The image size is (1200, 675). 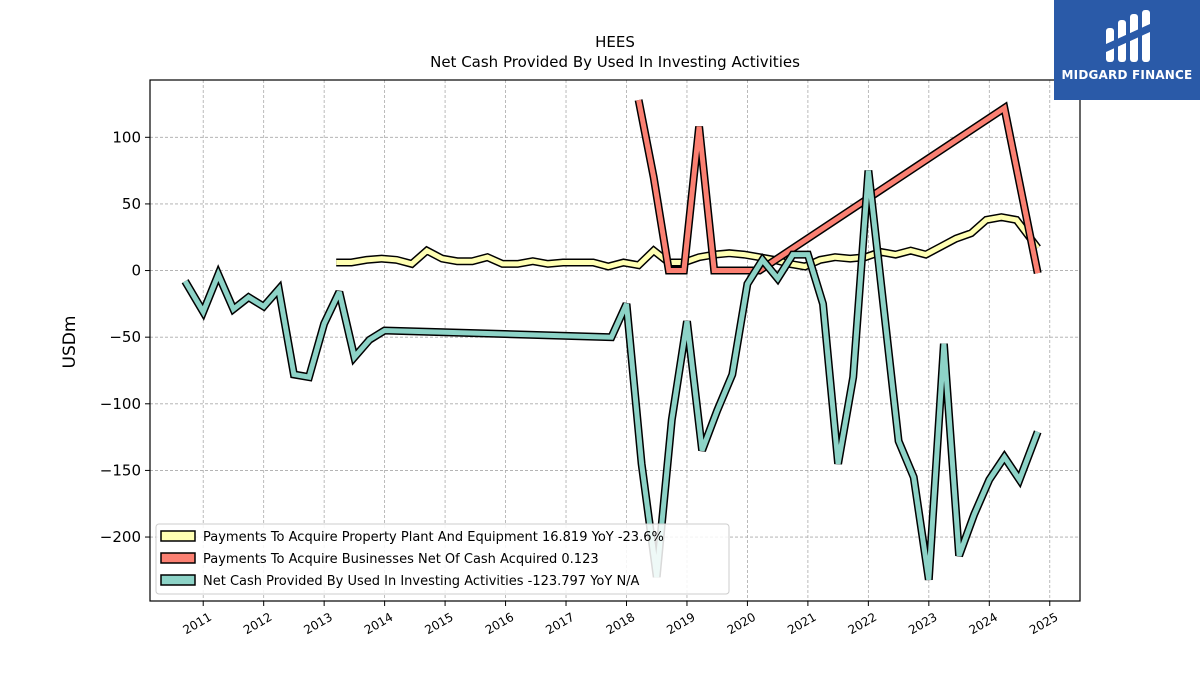 I want to click on brand-logo: MIDGARD FINANCE, so click(x=1127, y=50).